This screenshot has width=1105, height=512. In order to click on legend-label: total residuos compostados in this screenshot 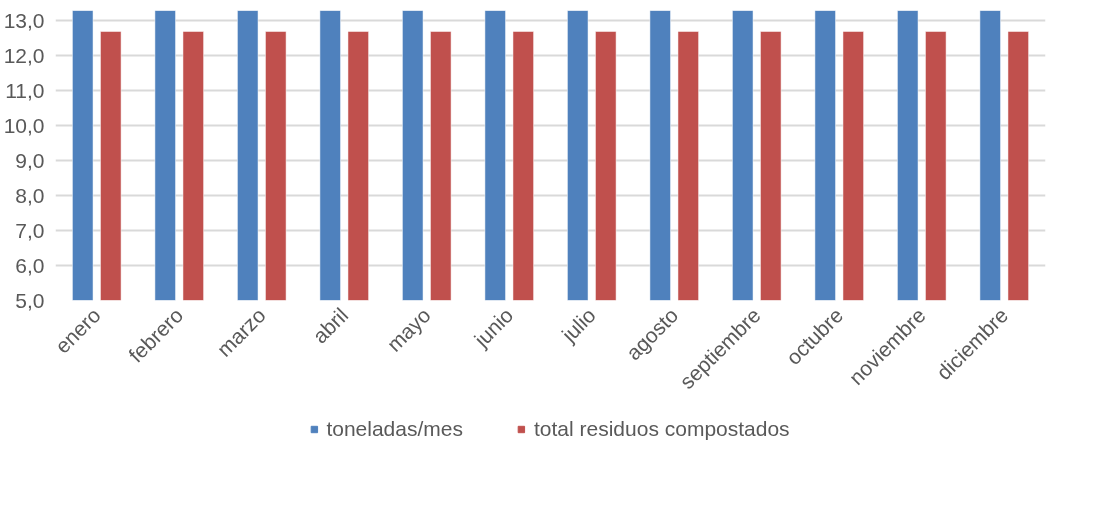, I will do `click(661, 429)`.